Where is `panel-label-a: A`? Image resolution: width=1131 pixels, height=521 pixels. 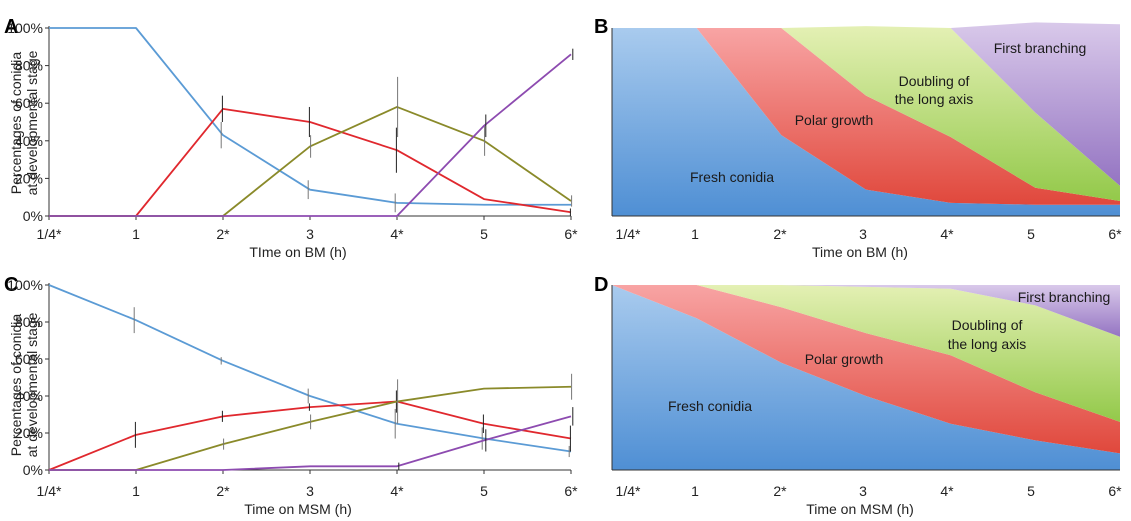
panel-label-a: A is located at coordinates (11, 27).